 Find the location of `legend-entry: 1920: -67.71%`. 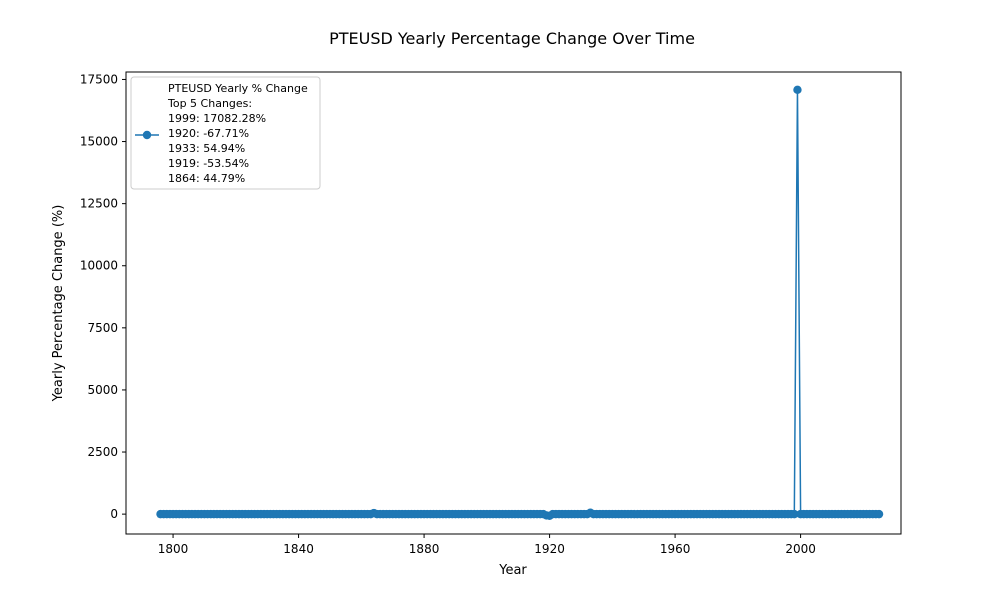

legend-entry: 1920: -67.71% is located at coordinates (208, 133).